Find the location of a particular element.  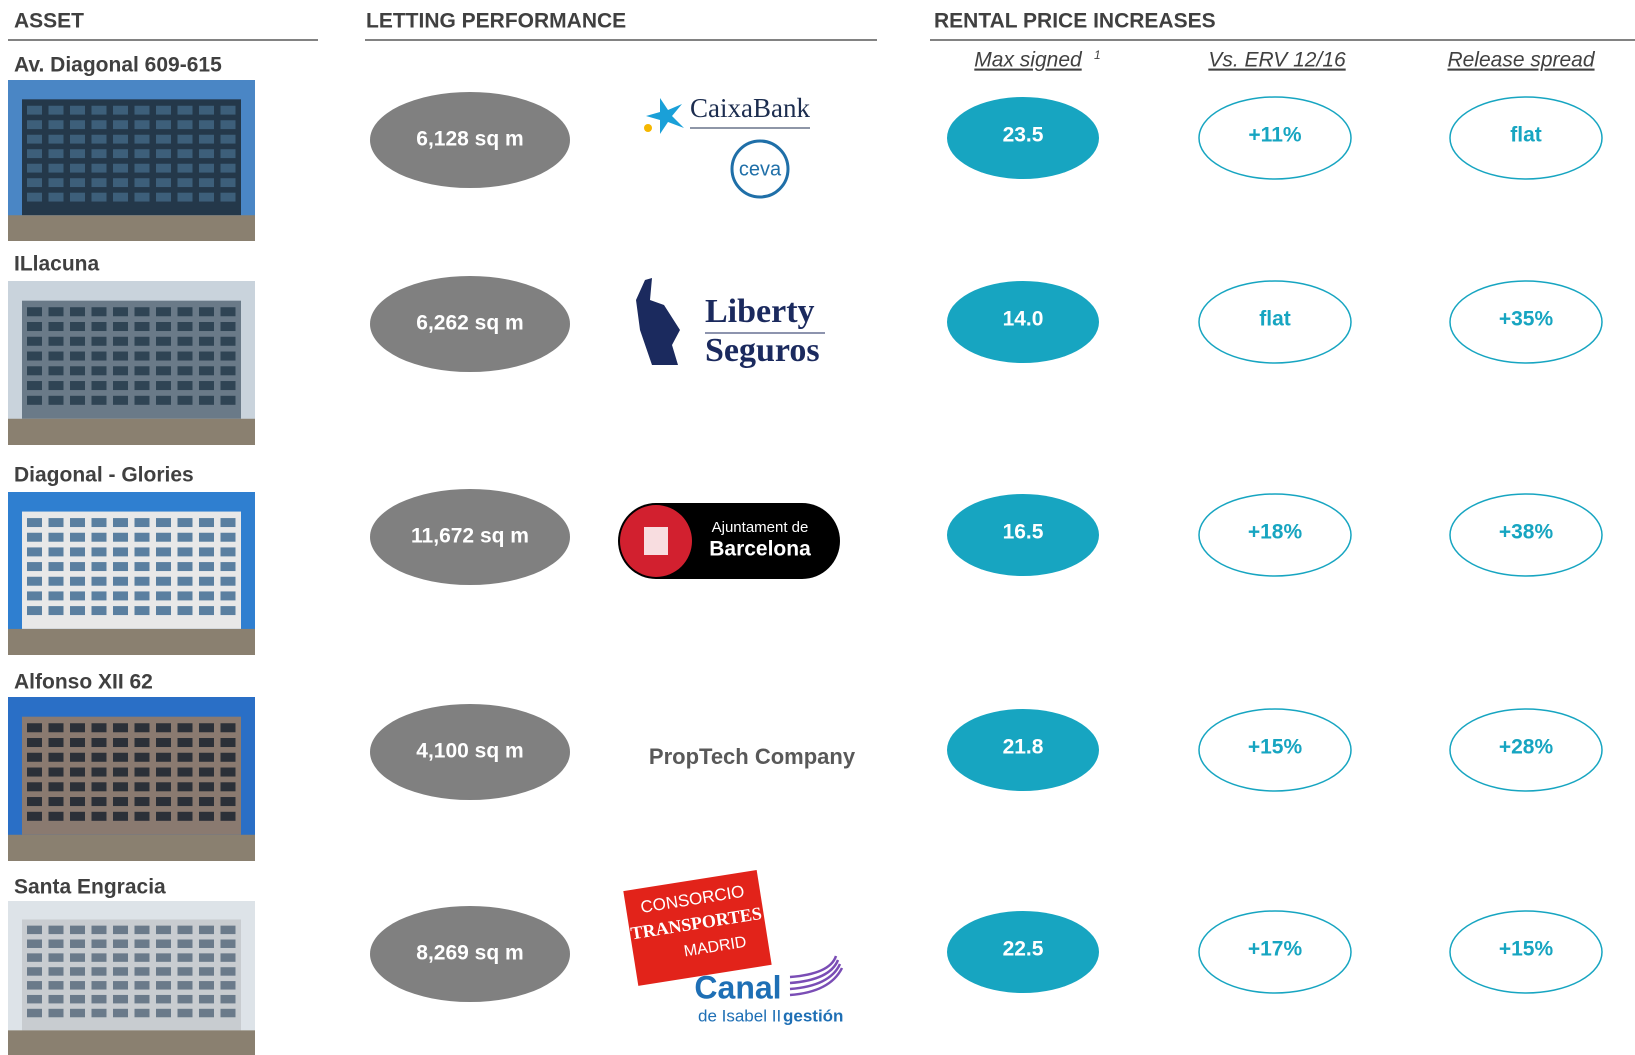

subheader-release-spread: Release spread is located at coordinates (1521, 60).